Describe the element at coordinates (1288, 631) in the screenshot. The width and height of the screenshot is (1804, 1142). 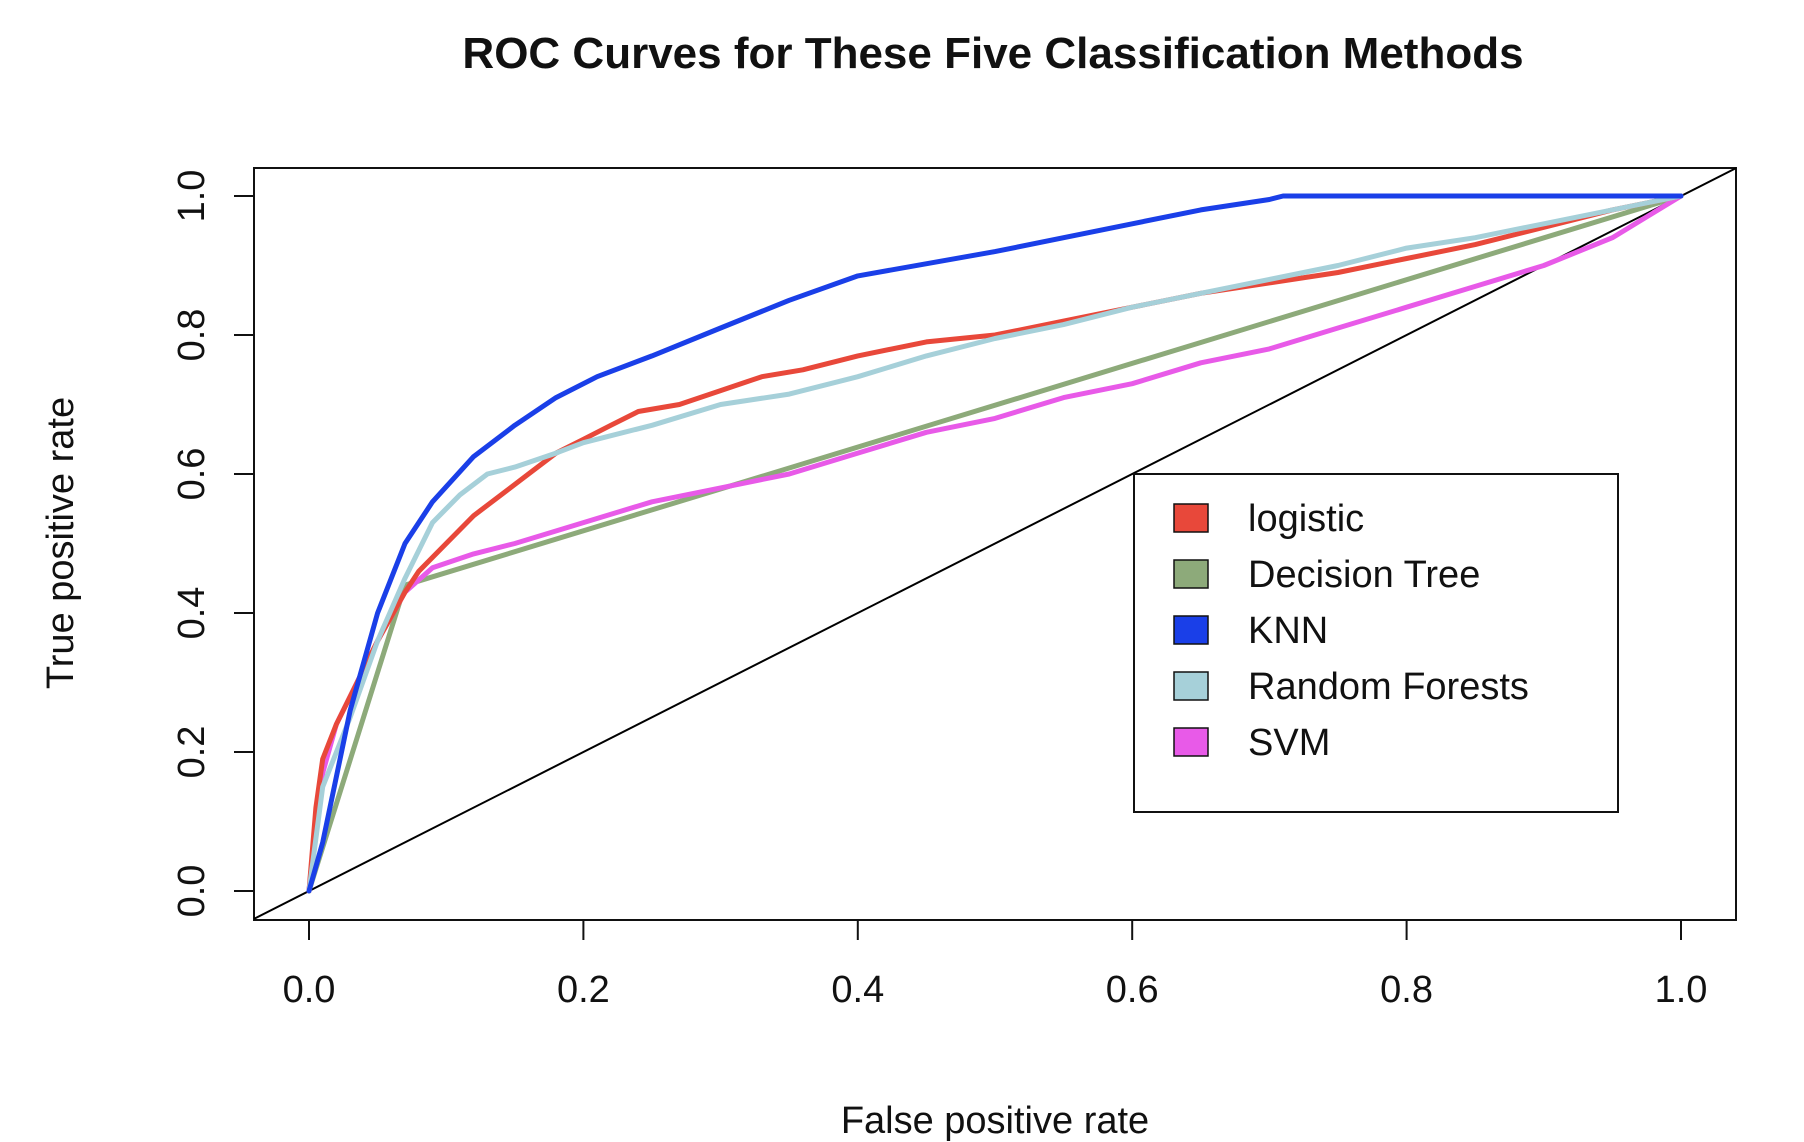
I see `legend-label: KNN` at that location.